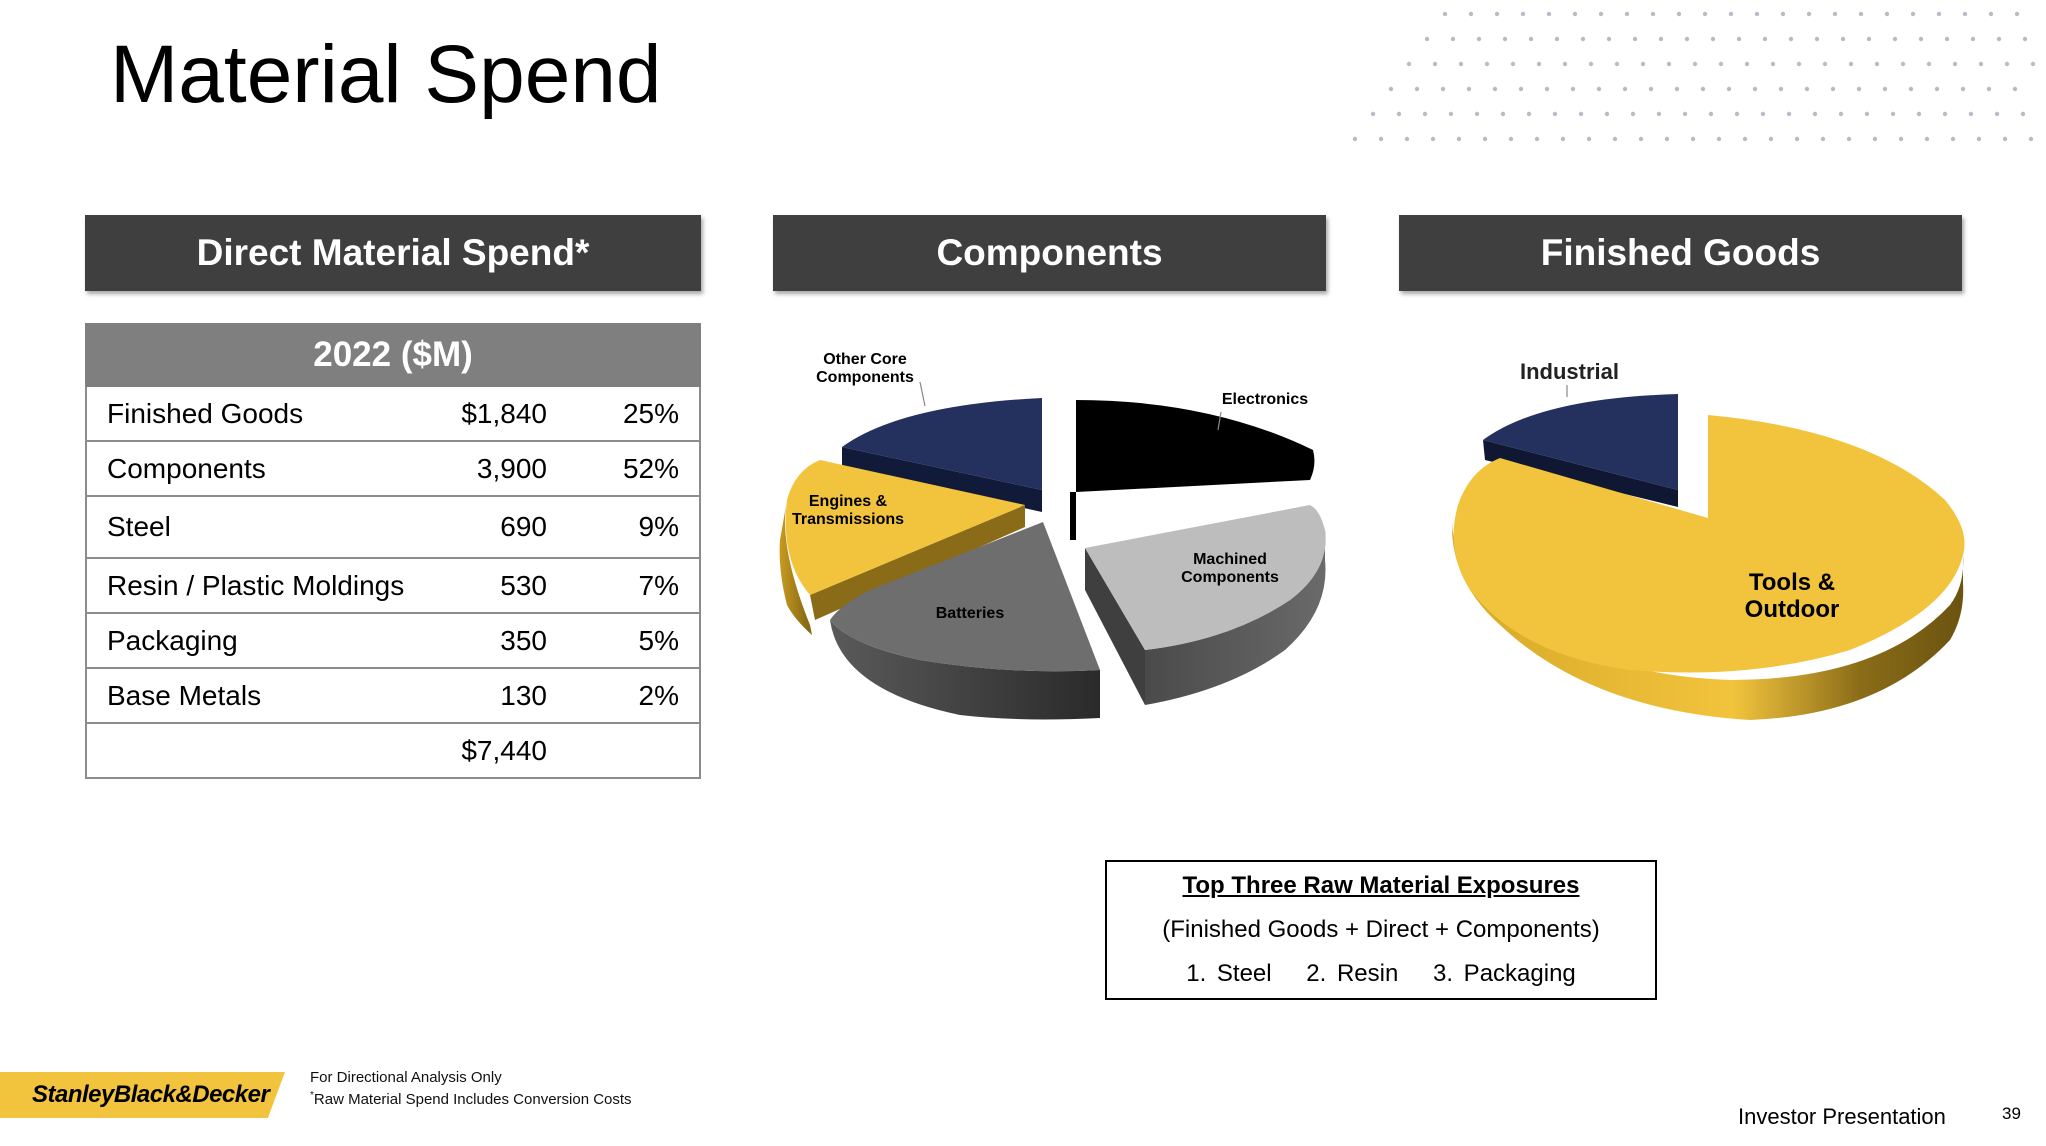 The image size is (2046, 1146). Describe the element at coordinates (1195, 446) in the screenshot. I see `slice-electronics` at that location.